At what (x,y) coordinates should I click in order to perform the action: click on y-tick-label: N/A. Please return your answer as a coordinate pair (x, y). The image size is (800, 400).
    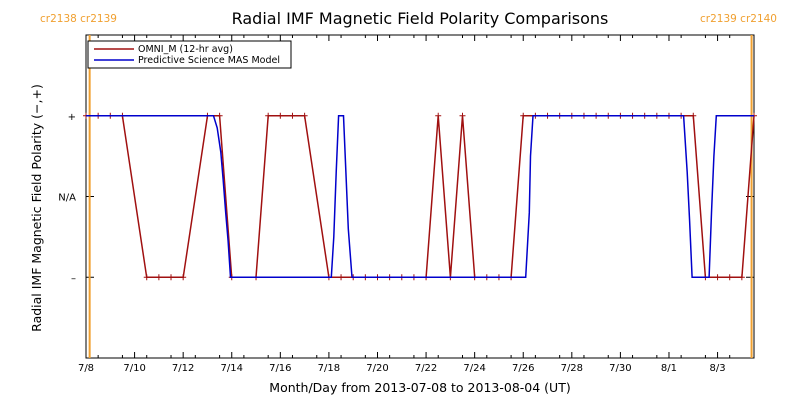
    Looking at the image, I should click on (67, 198).